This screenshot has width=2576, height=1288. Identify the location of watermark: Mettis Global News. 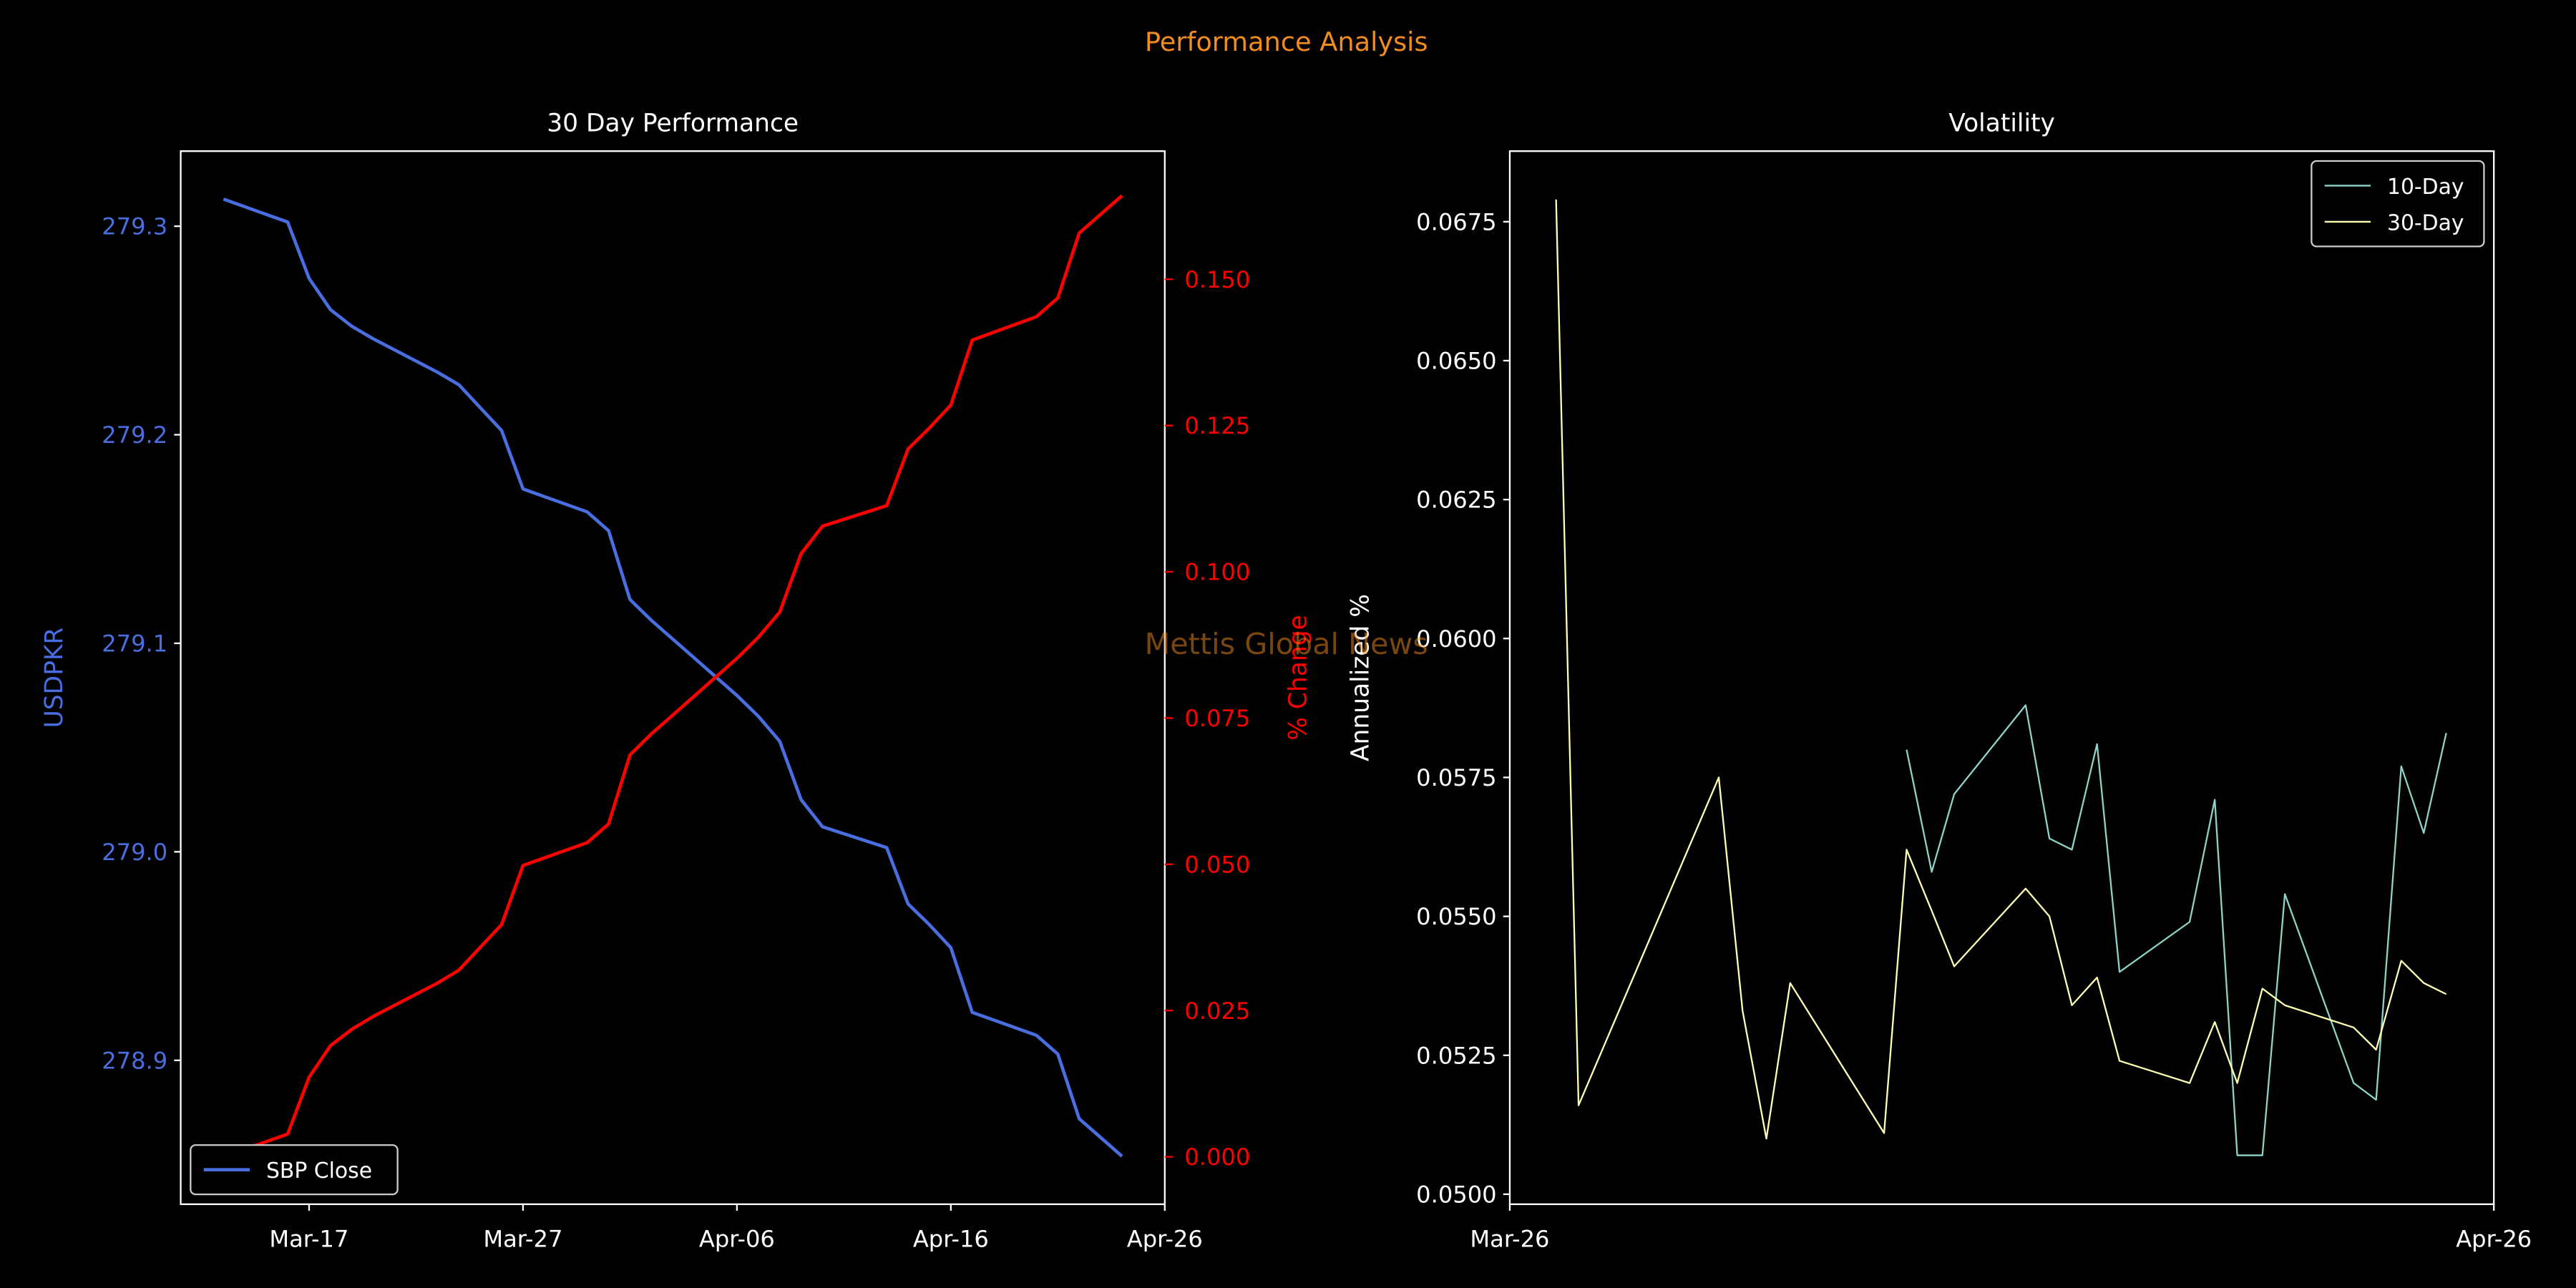
(1286, 644).